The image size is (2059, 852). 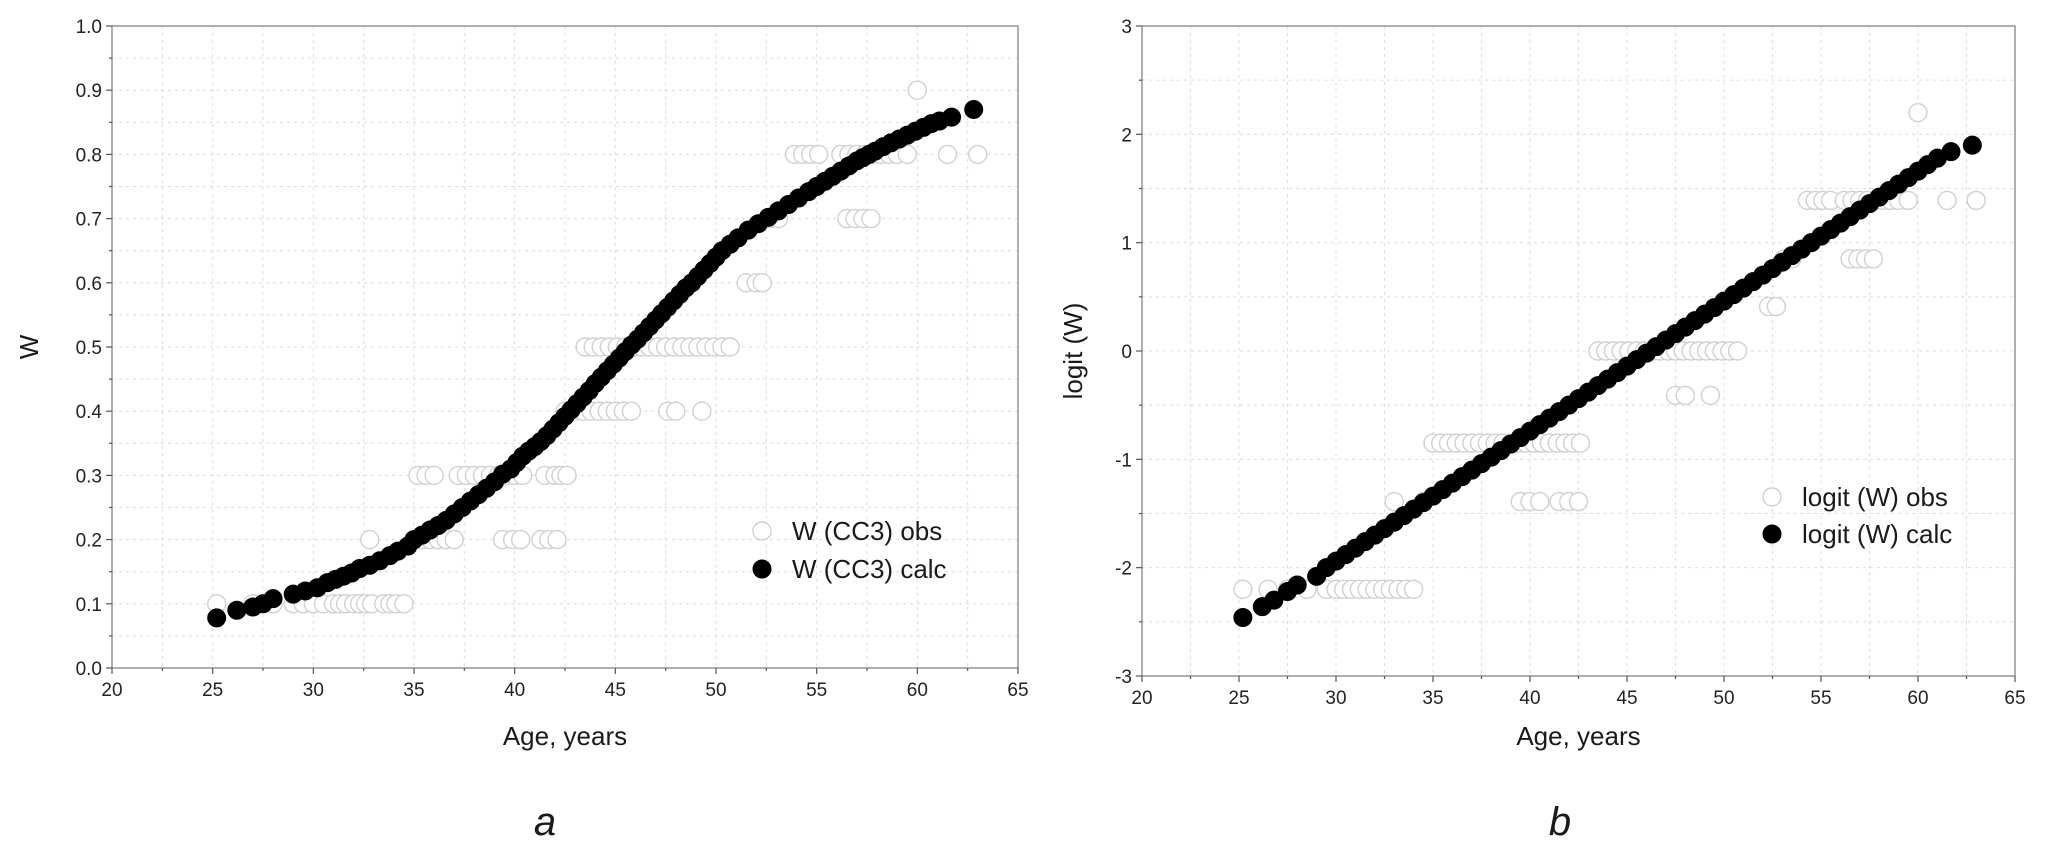 What do you see at coordinates (849, 550) in the screenshot?
I see `legend: W (CC3) obs W (CC3) calc` at bounding box center [849, 550].